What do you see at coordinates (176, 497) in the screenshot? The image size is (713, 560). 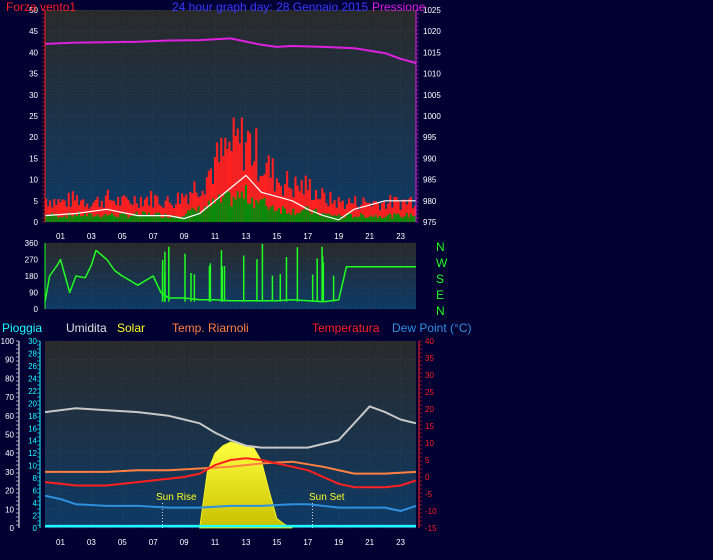 I see `sun-rise-label: Sun Rise` at bounding box center [176, 497].